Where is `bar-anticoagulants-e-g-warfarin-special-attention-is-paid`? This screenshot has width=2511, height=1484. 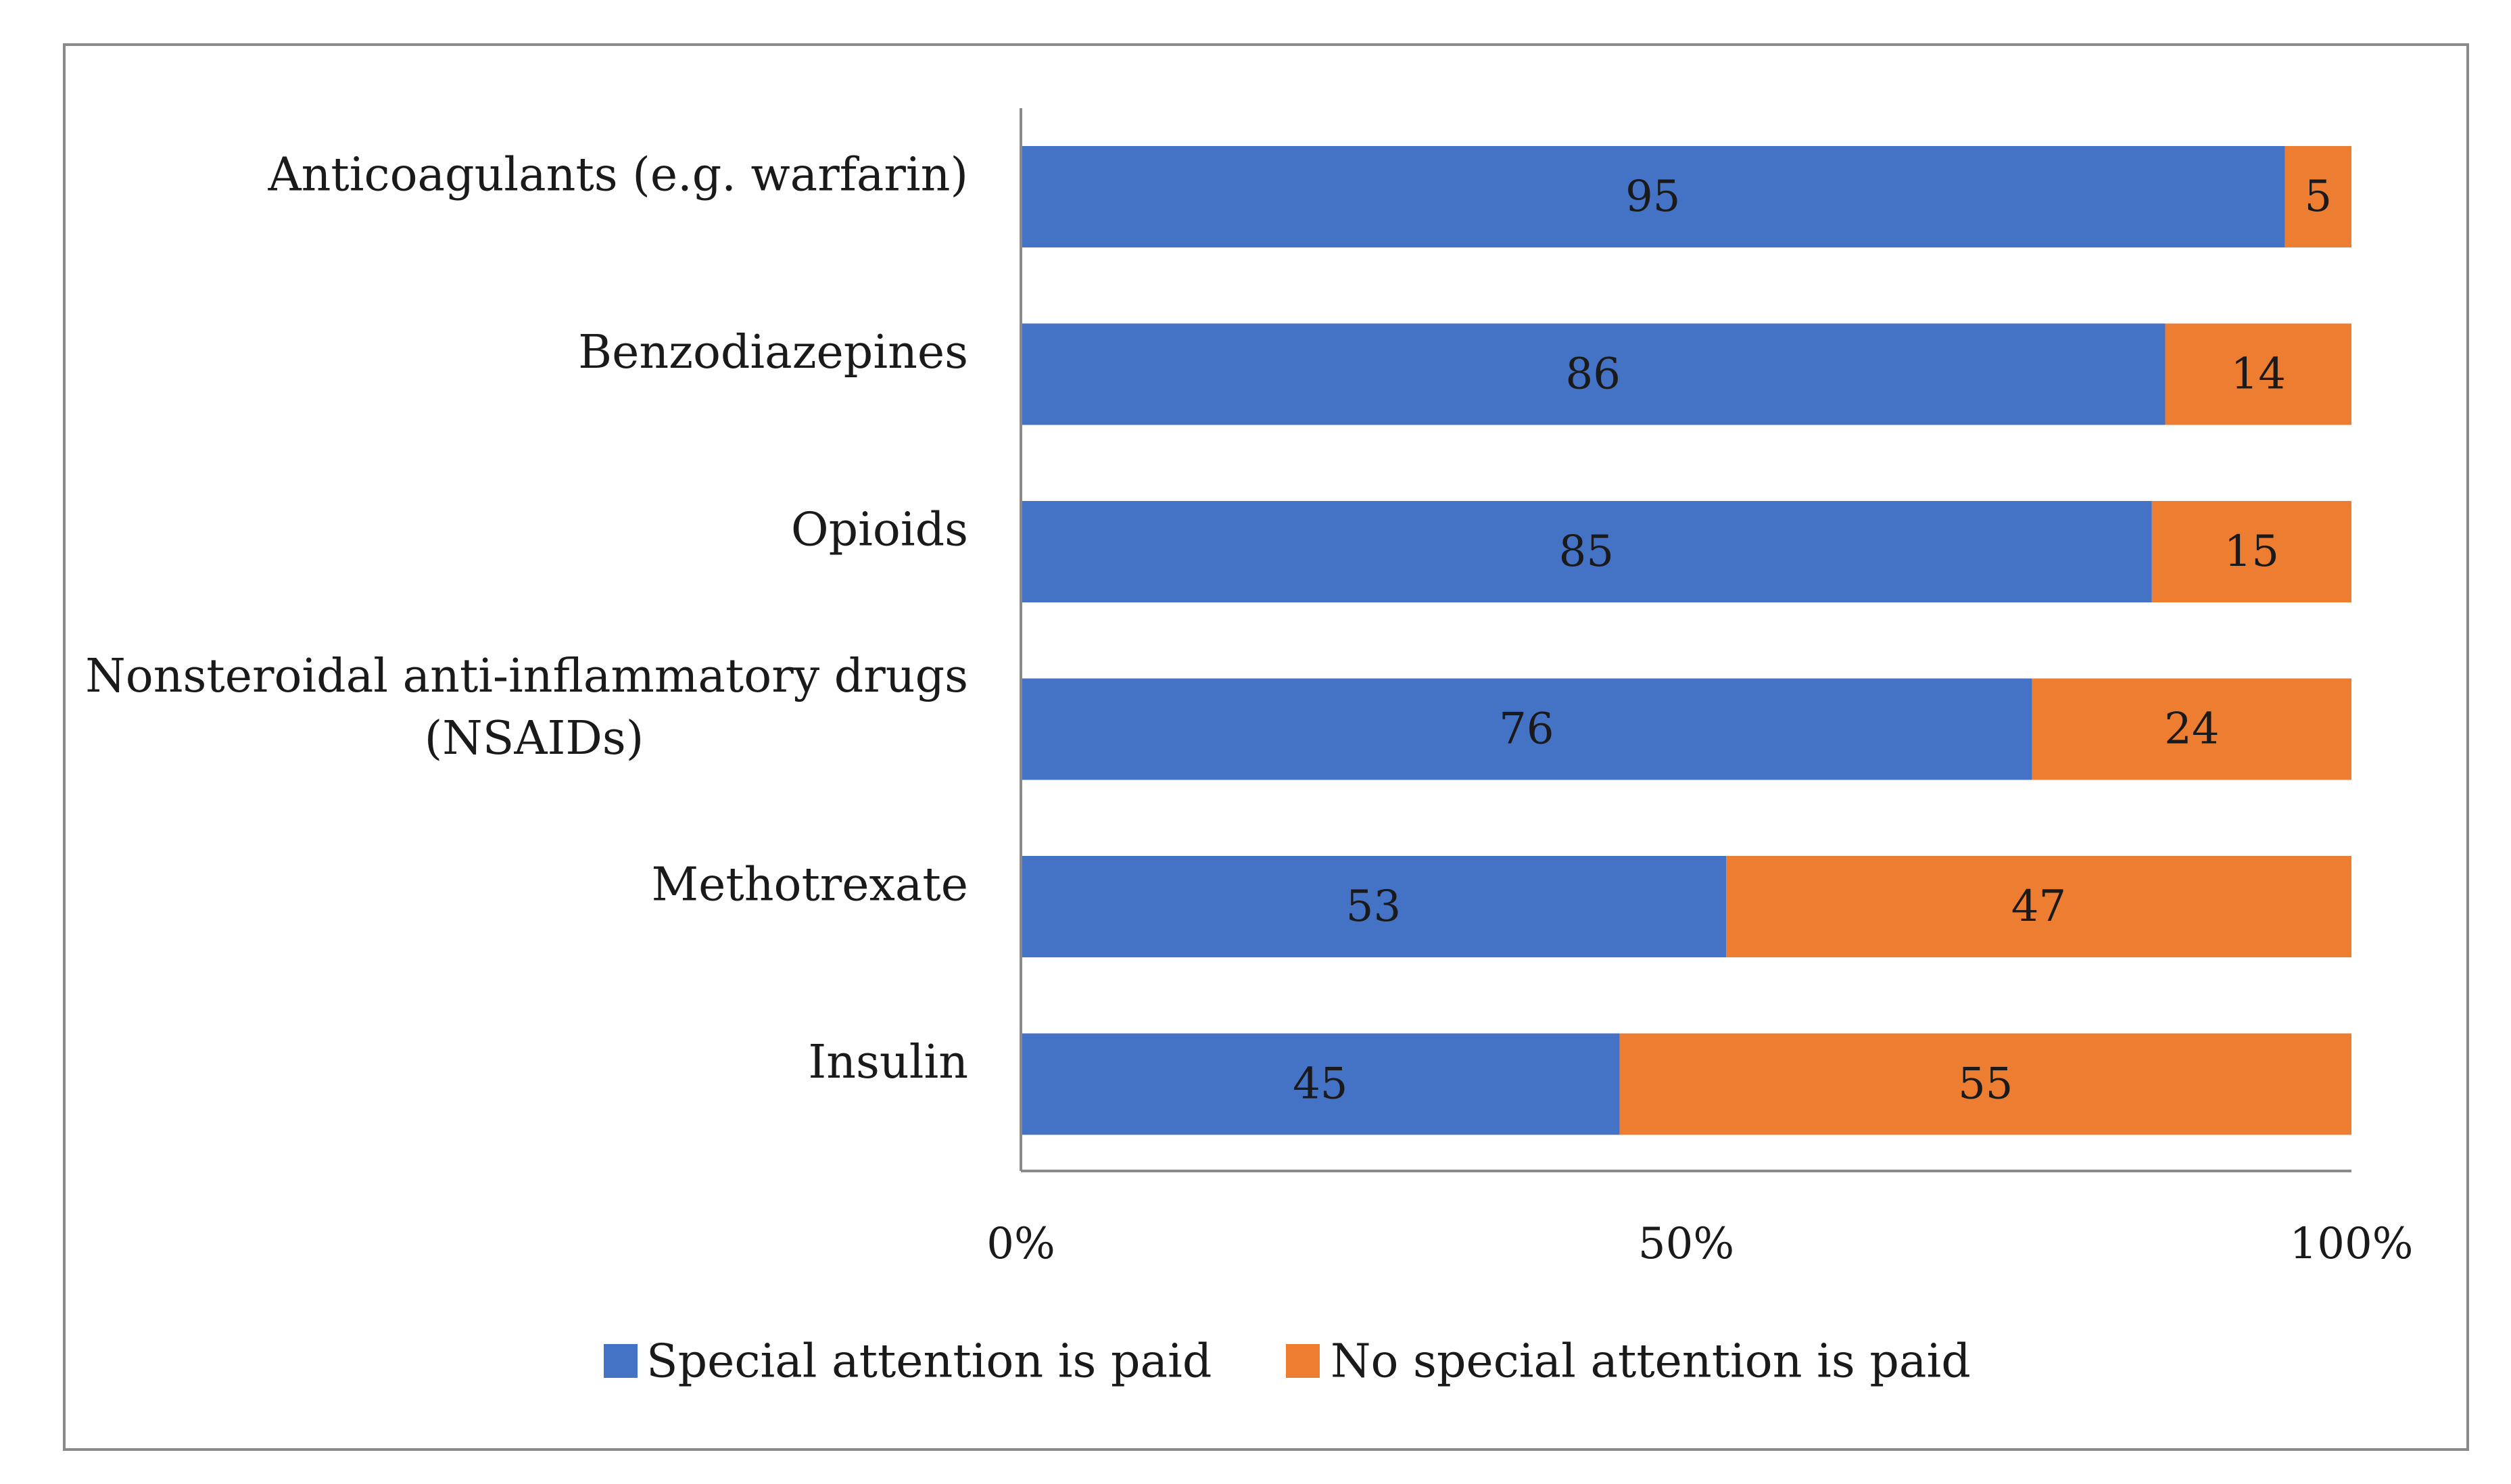
bar-anticoagulants-e-g-warfarin-special-attention-is-paid is located at coordinates (1653, 197).